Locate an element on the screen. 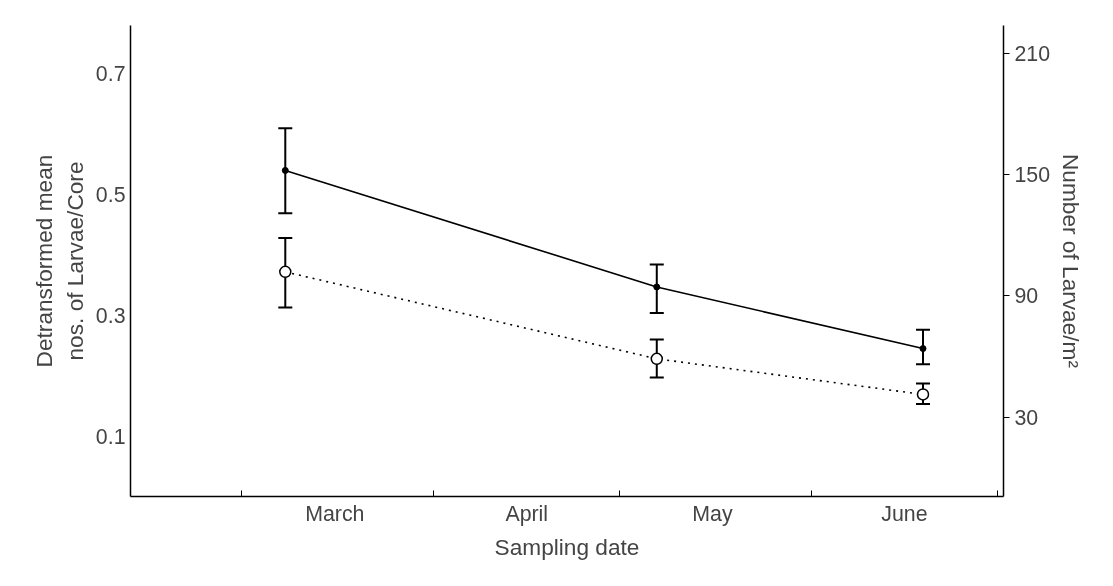  y2-tick-label: 210 is located at coordinates (1032, 53).